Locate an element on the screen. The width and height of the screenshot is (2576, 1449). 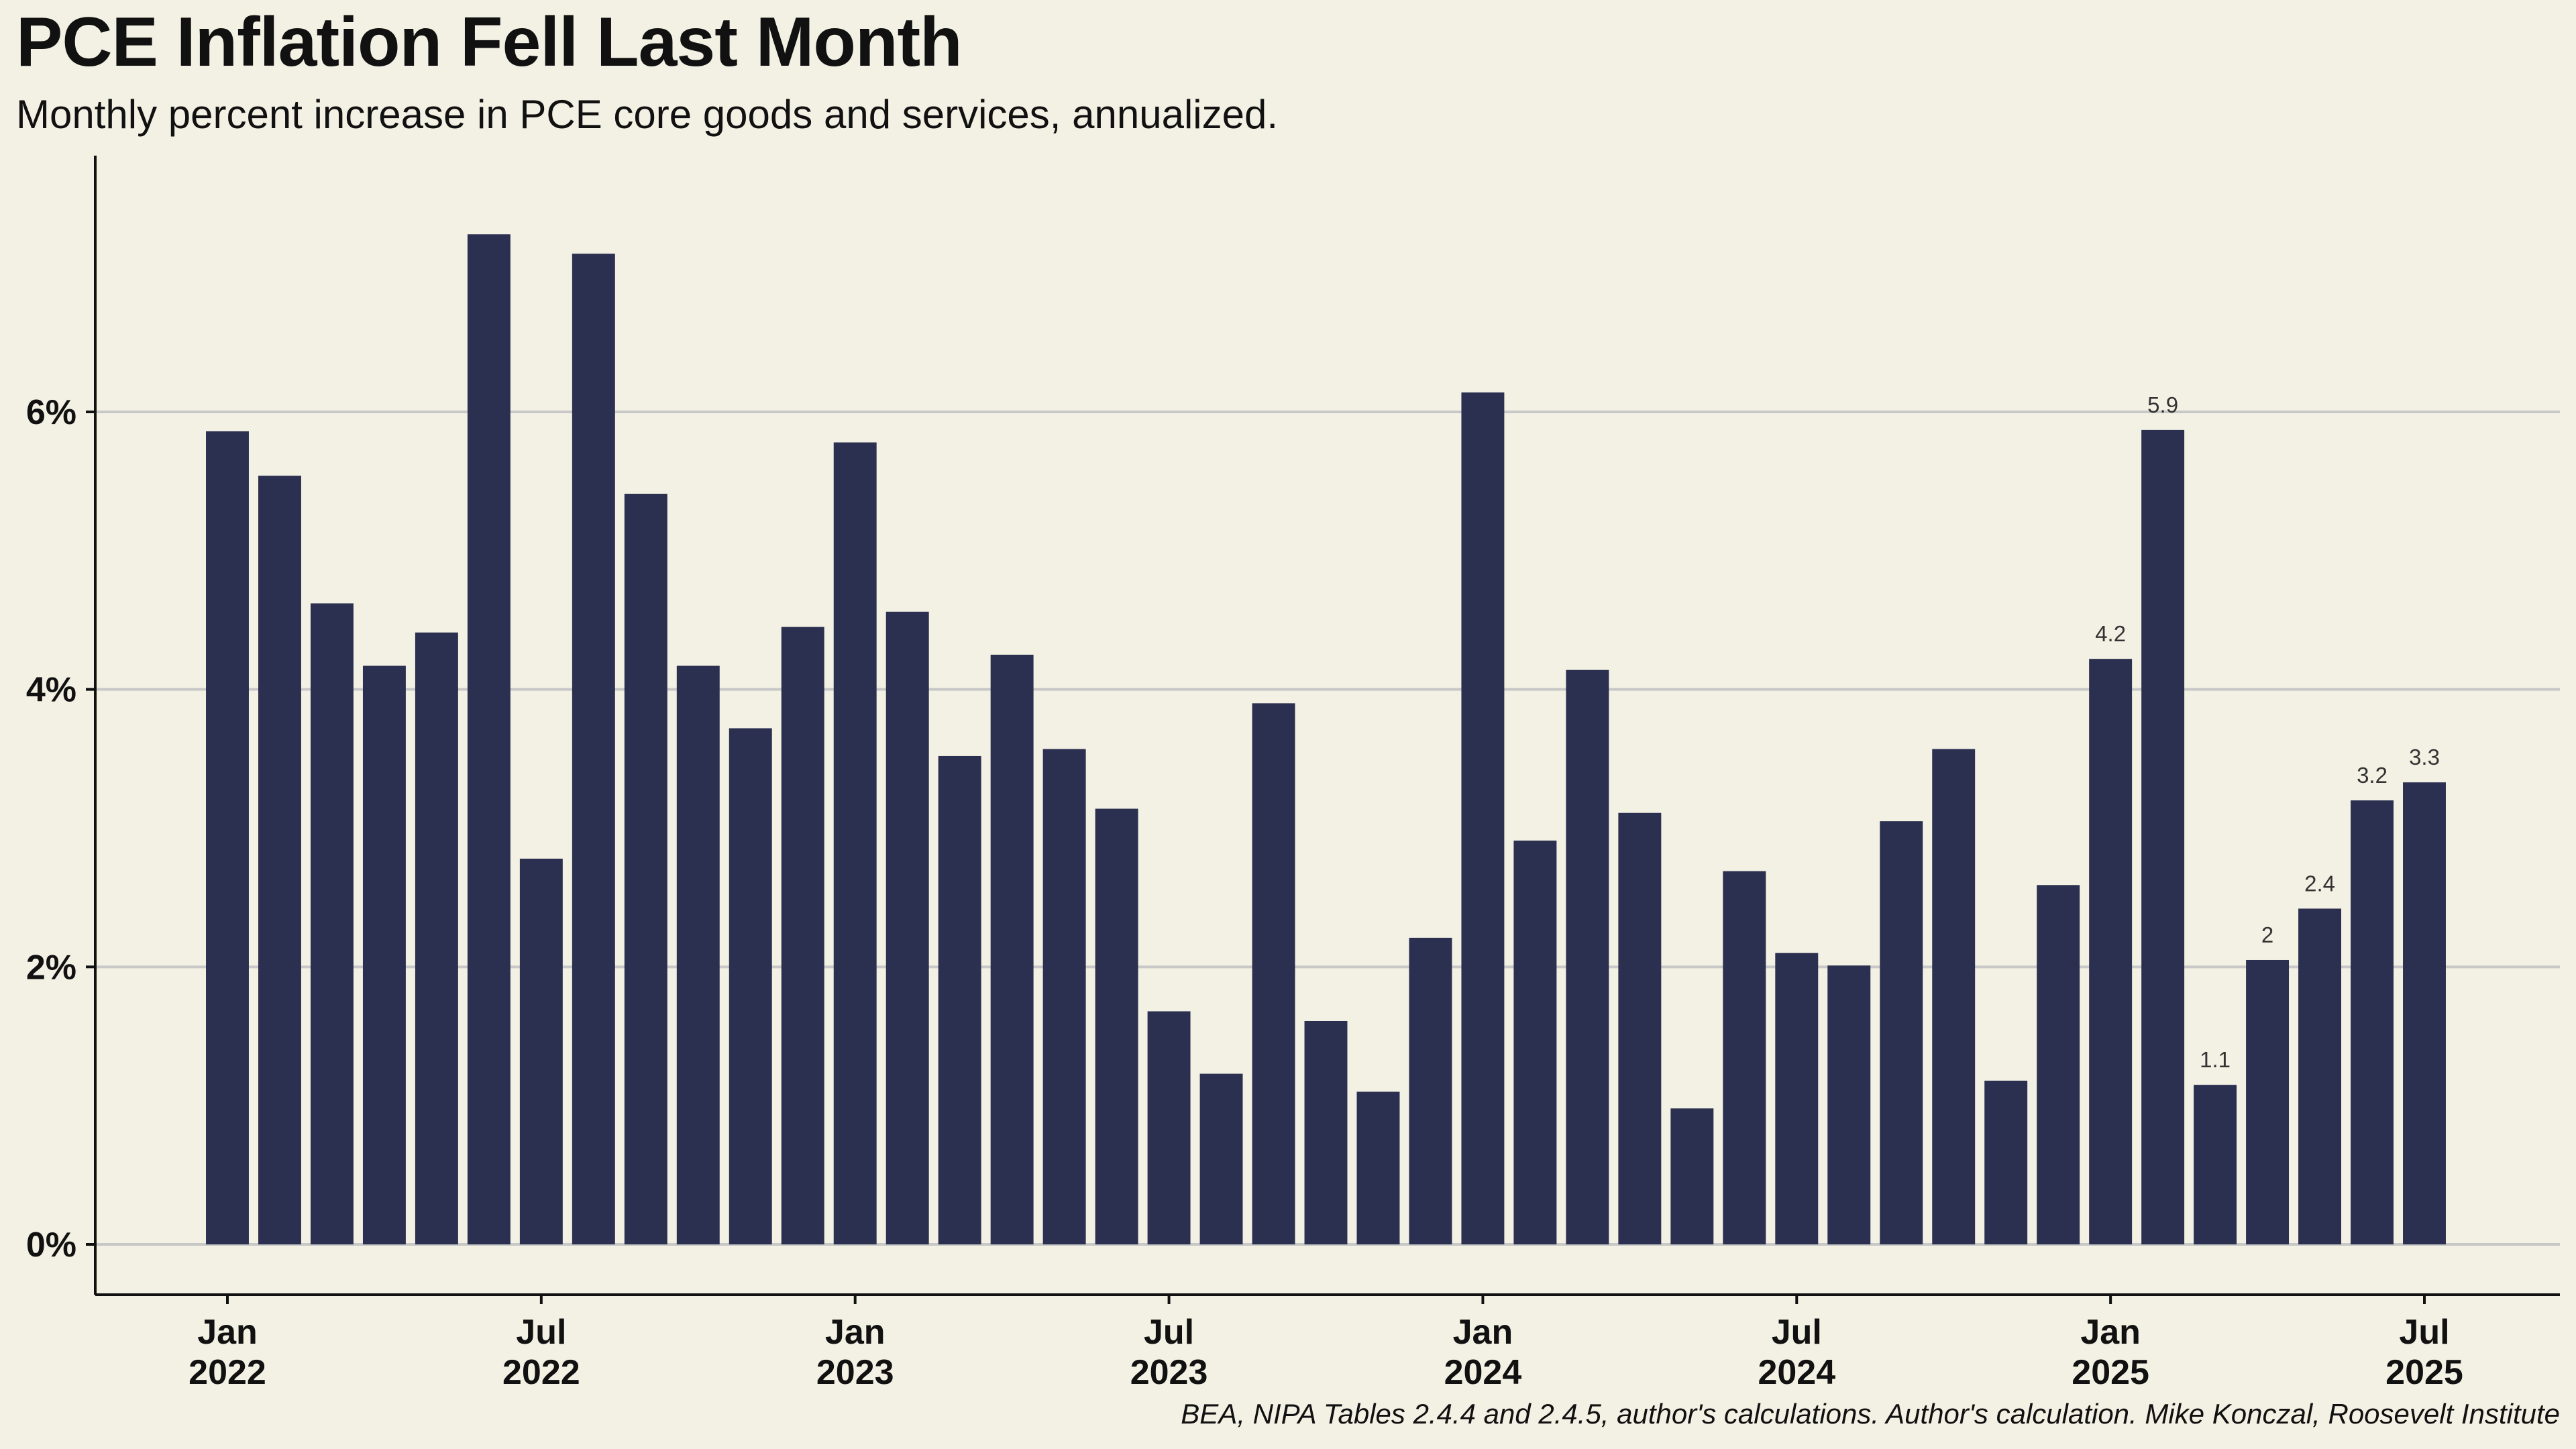
y-tick-label: 2% is located at coordinates (51, 967).